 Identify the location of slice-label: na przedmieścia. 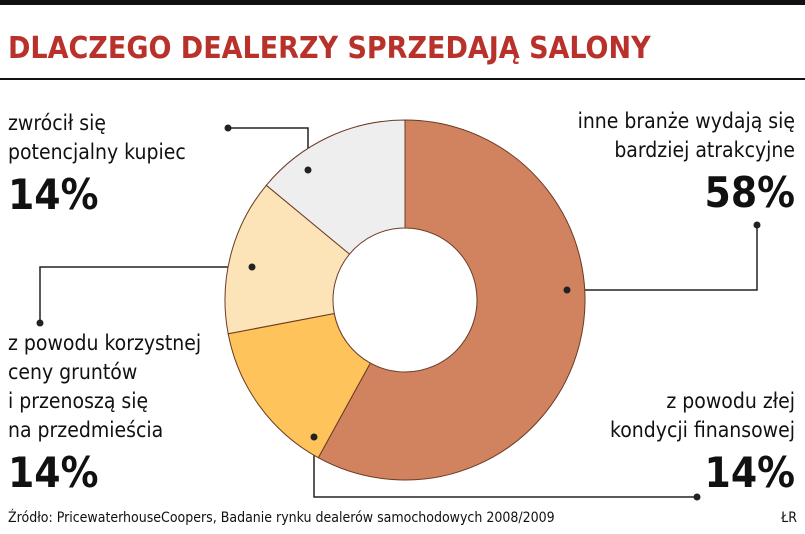
(85, 430).